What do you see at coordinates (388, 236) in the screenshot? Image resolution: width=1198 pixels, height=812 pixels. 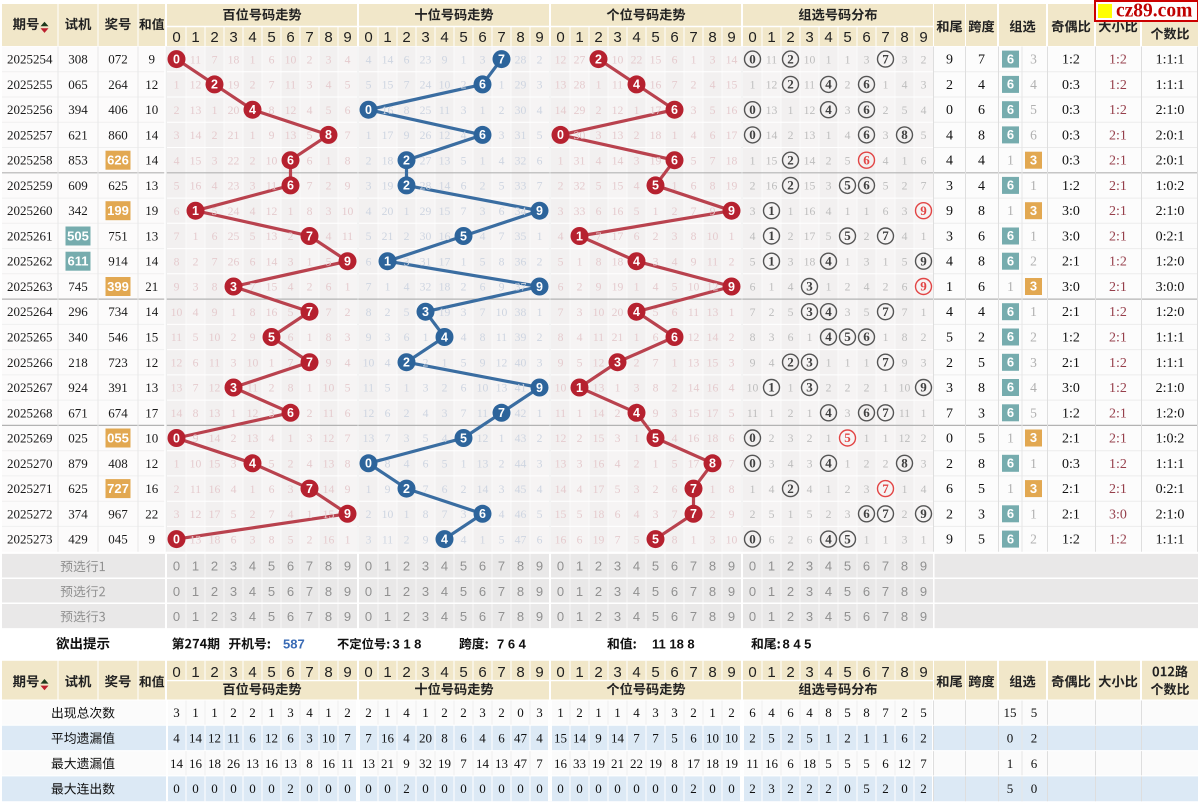 I see `svg-text: 21` at bounding box center [388, 236].